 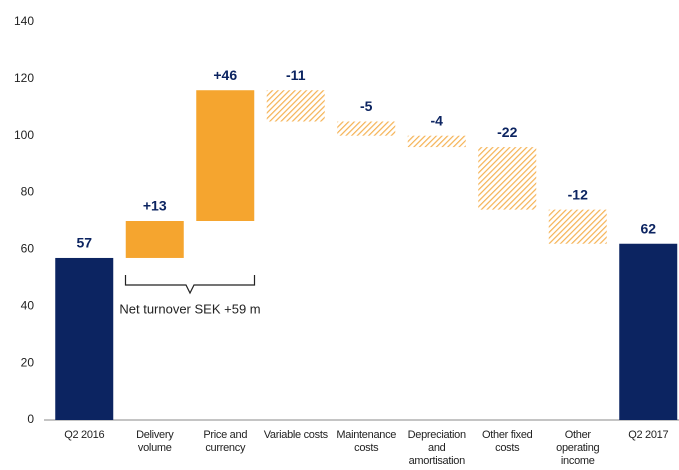 I want to click on x-tick-label: Delivery volume, so click(x=155, y=441).